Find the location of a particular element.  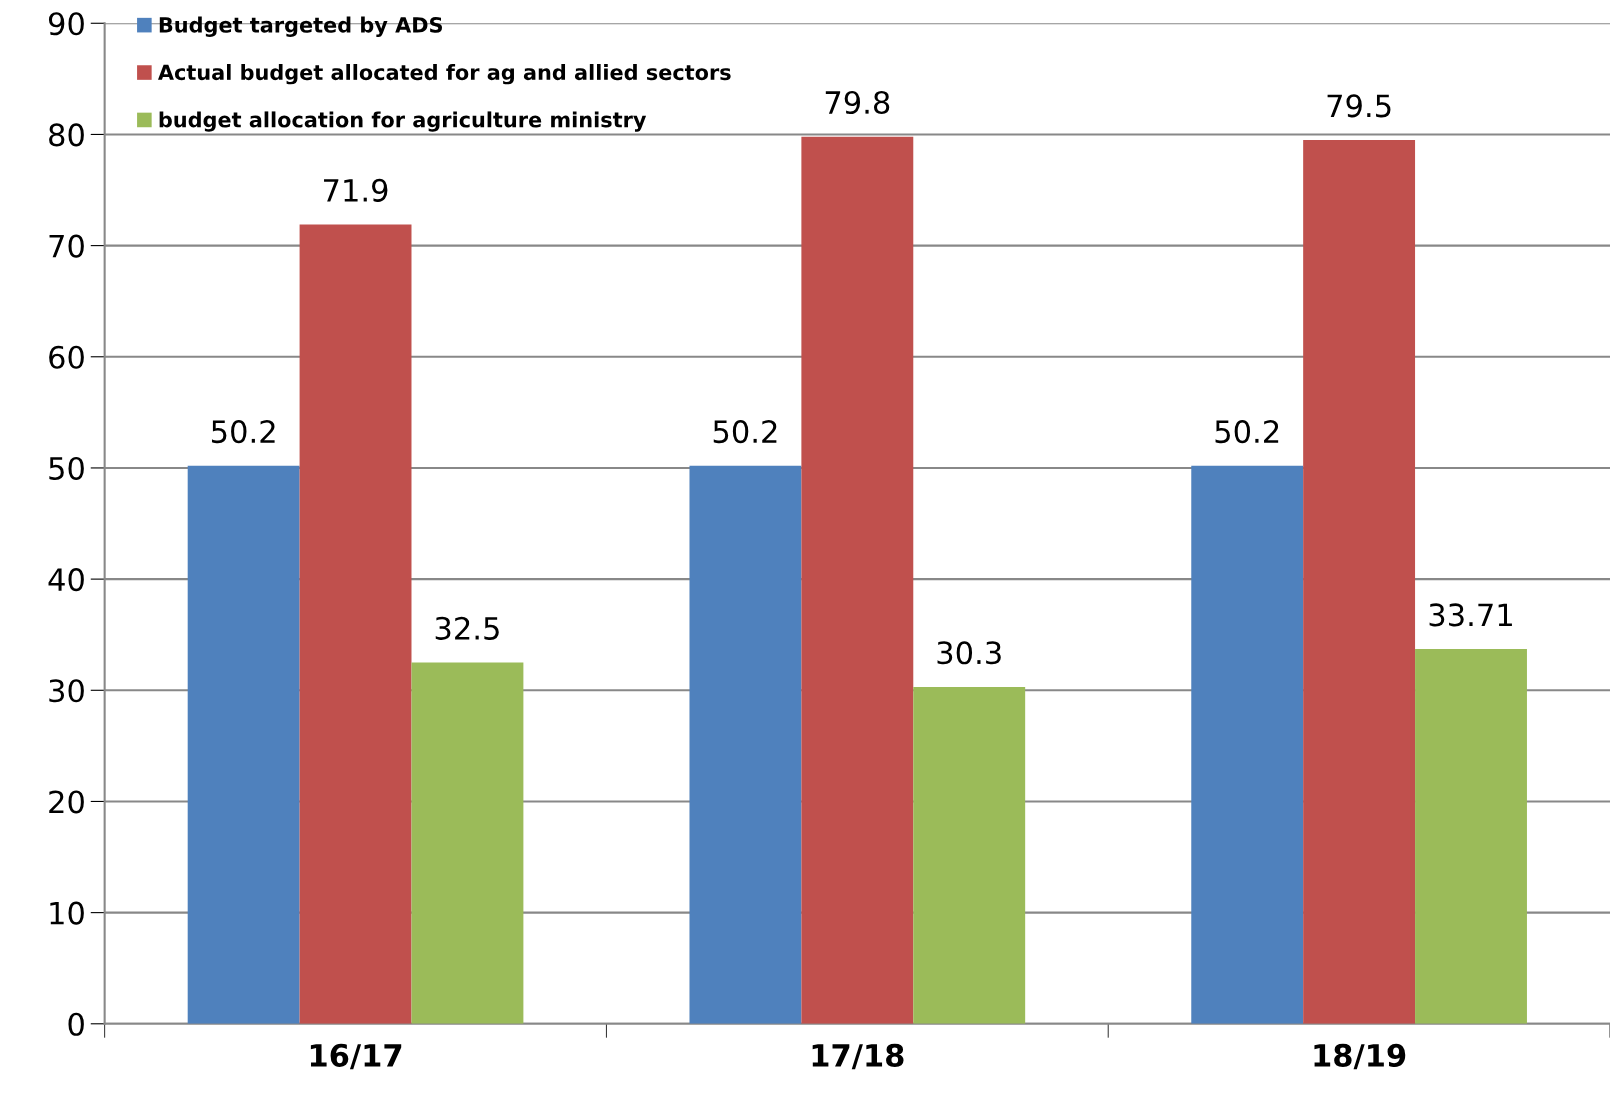

y-tick-label: 20 is located at coordinates (66, 802).